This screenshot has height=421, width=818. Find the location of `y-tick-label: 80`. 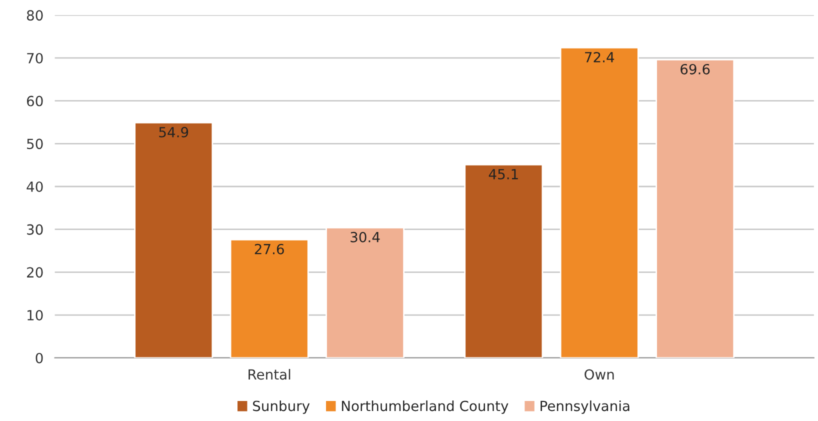

y-tick-label: 80 is located at coordinates (34, 15).